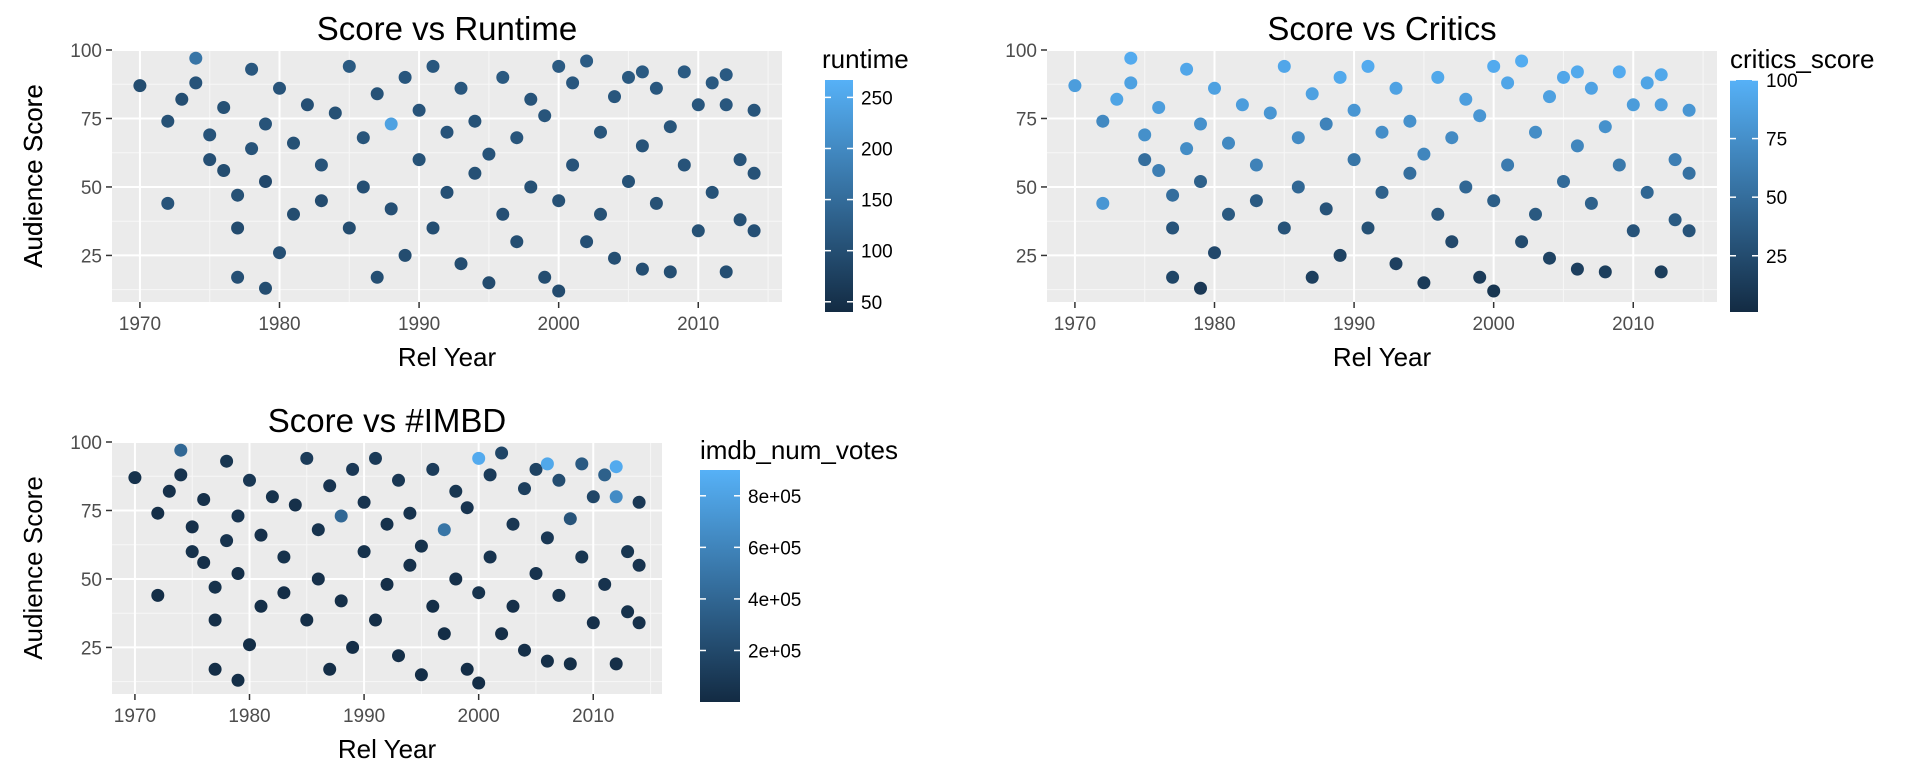  Describe the element at coordinates (279, 324) in the screenshot. I see `x-tick-label: 1980` at that location.